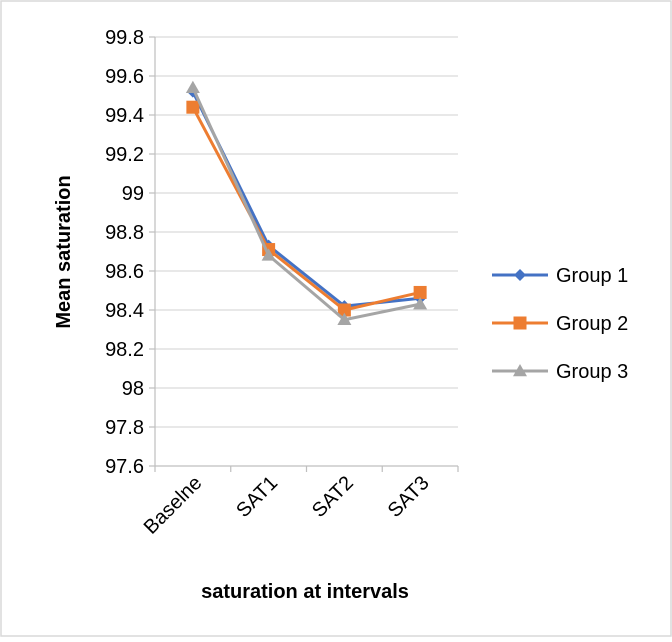  What do you see at coordinates (124, 233) in the screenshot?
I see `y-tick-label: 98.8` at bounding box center [124, 233].